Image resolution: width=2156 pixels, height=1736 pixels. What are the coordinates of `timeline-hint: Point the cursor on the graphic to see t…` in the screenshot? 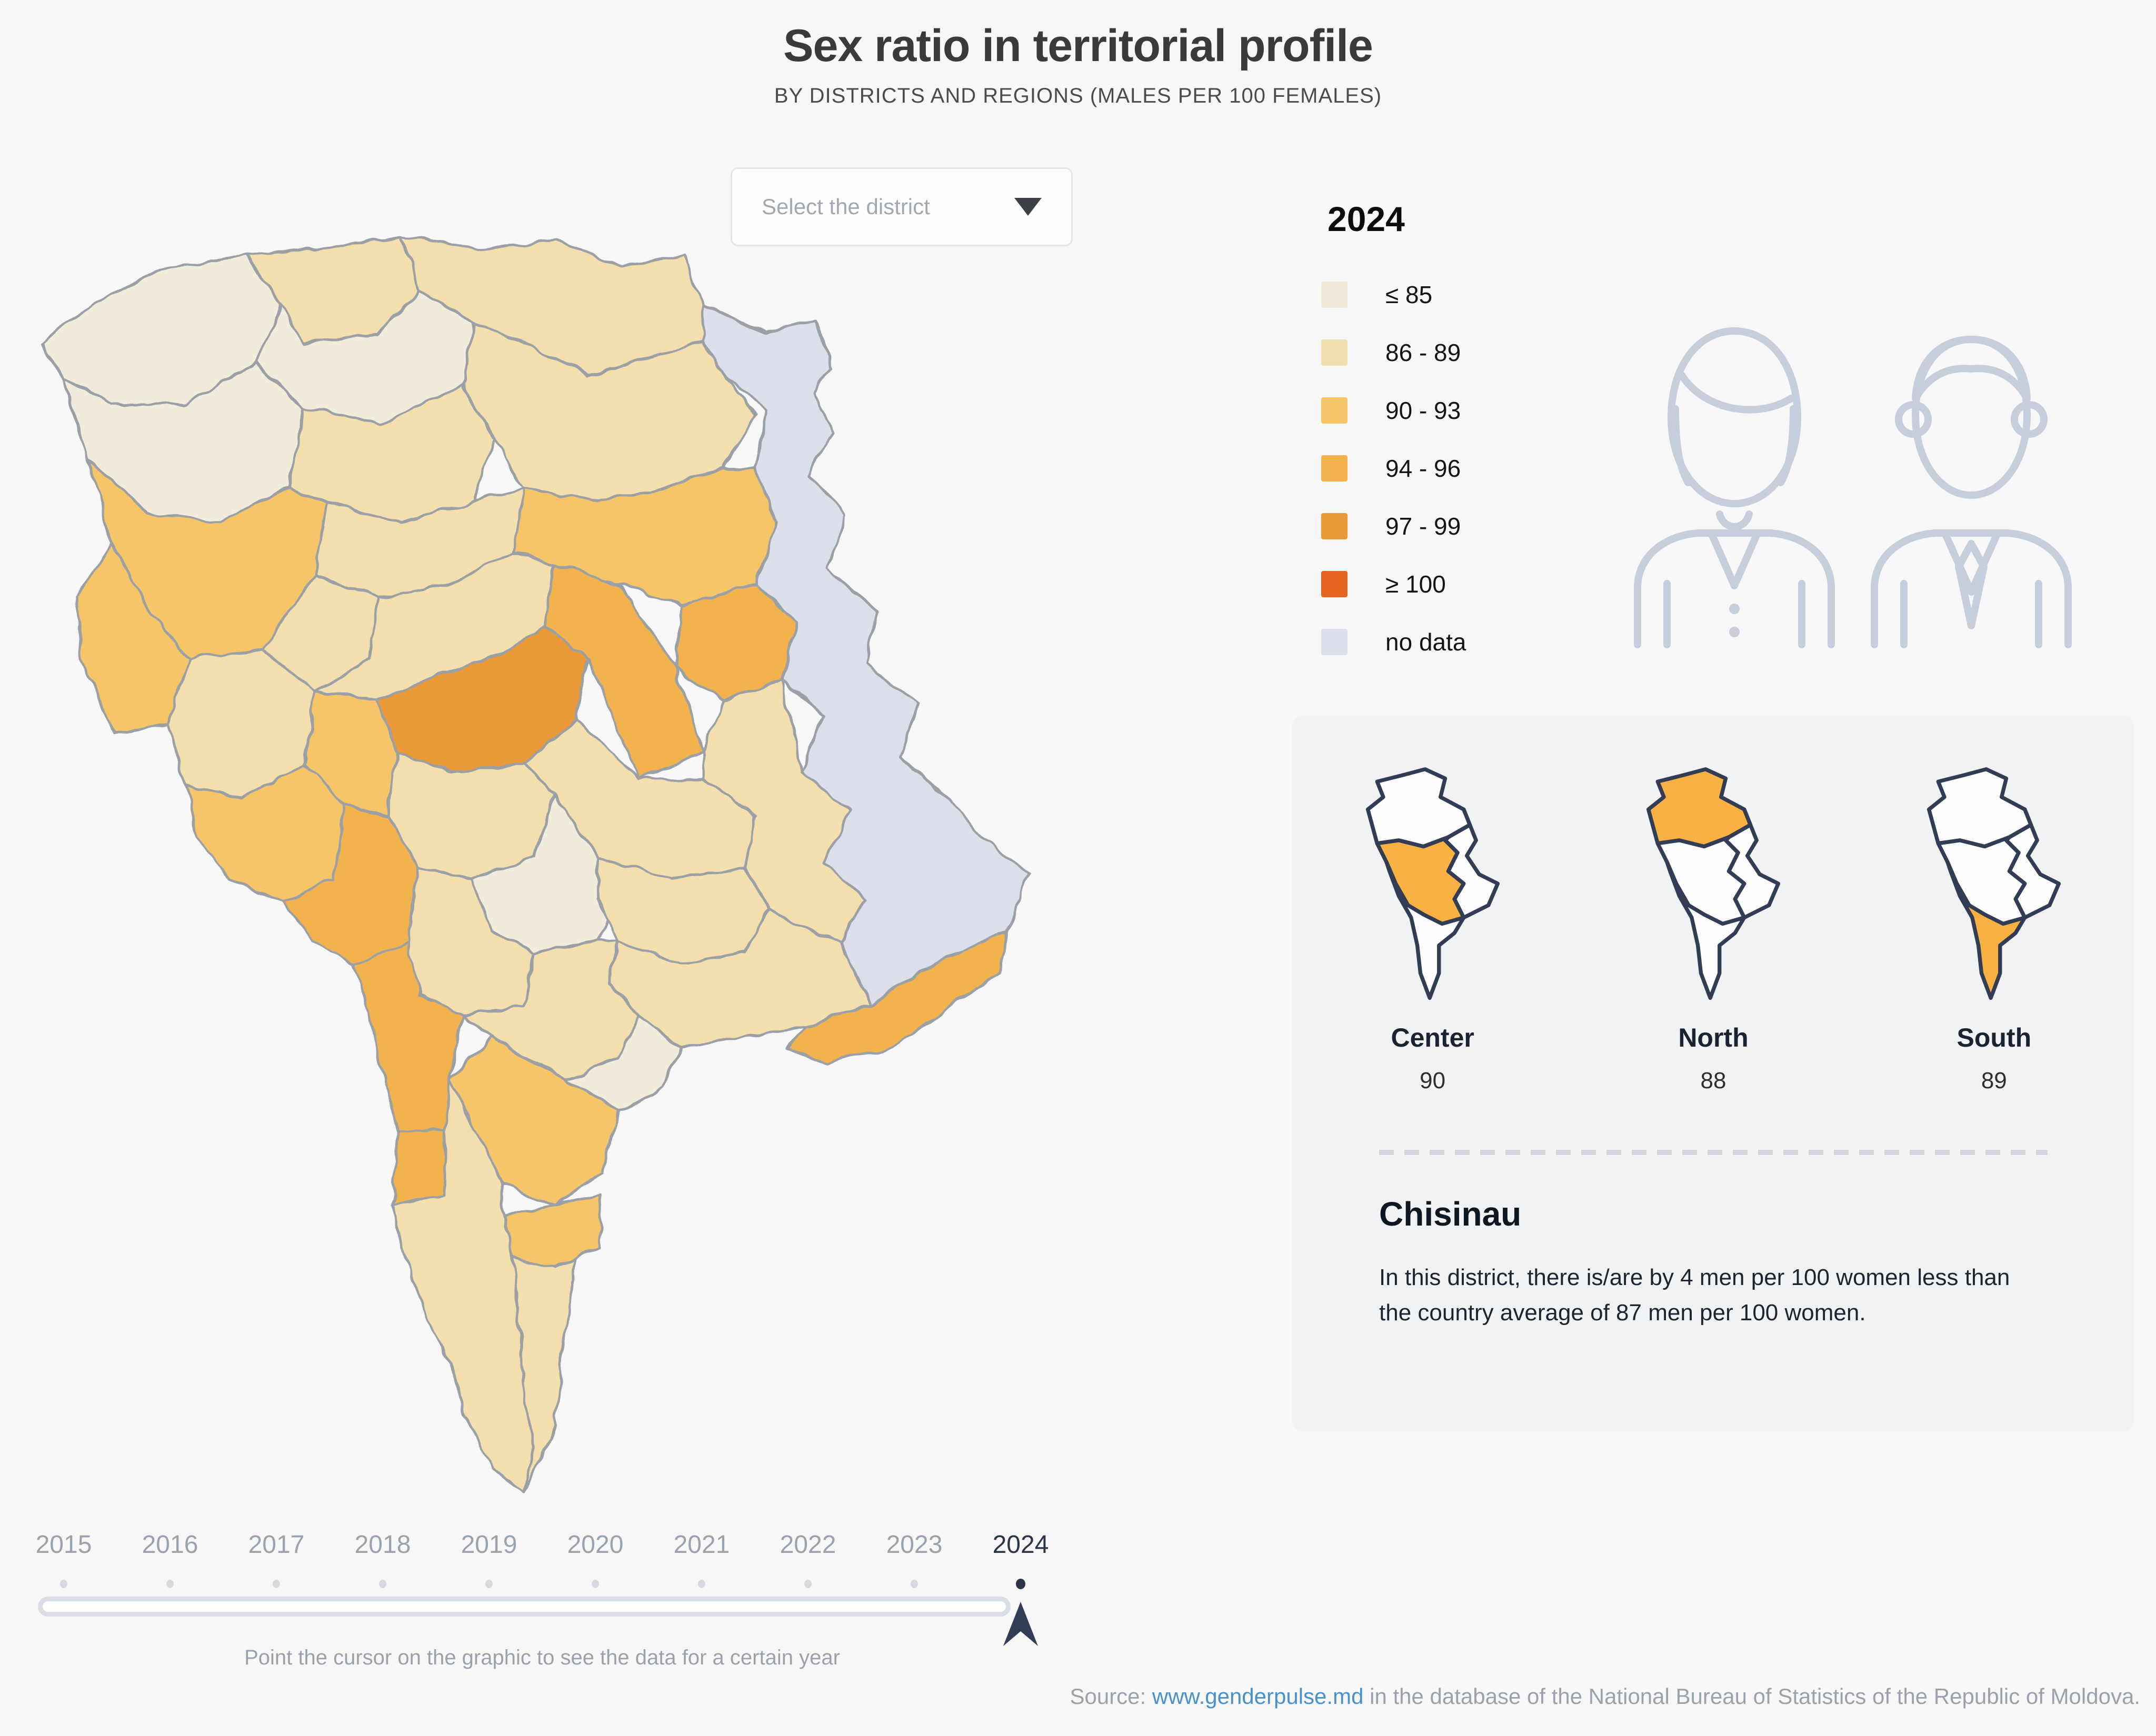 It's located at (542, 1657).